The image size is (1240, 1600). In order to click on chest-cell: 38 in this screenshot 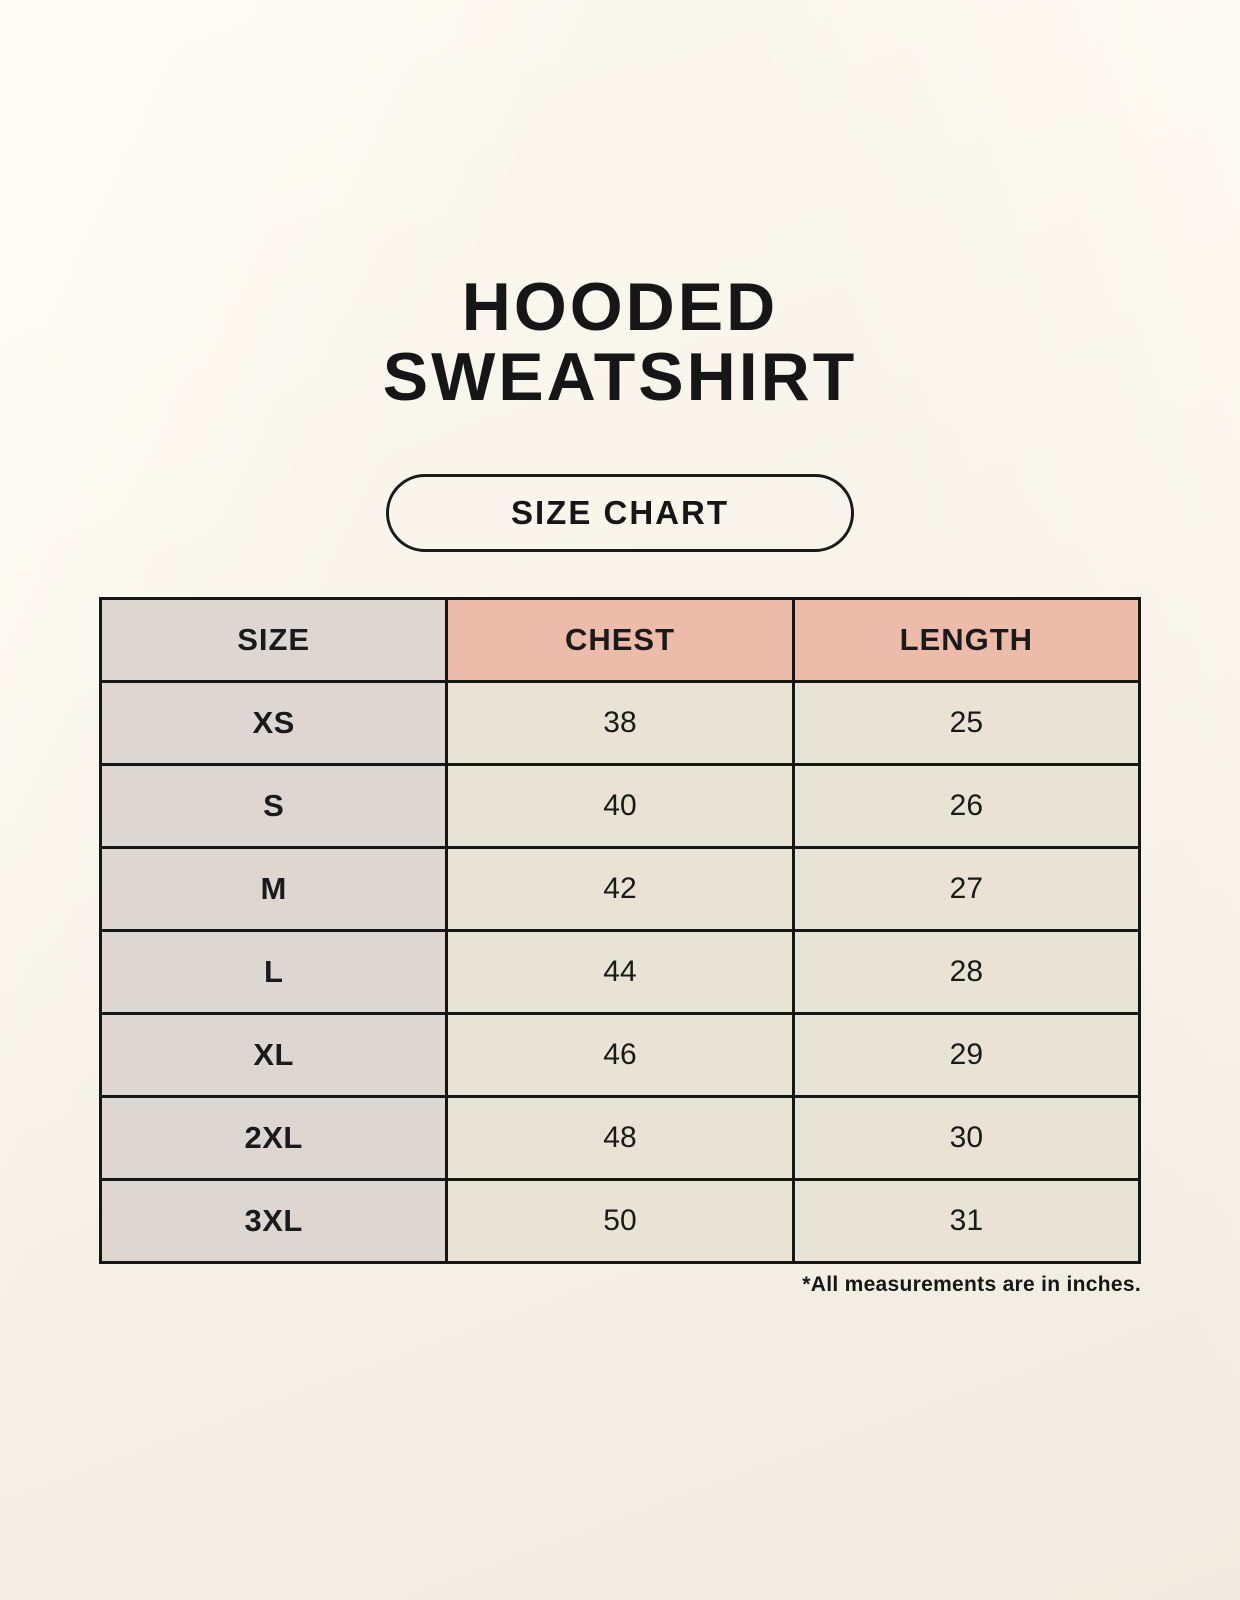, I will do `click(620, 723)`.